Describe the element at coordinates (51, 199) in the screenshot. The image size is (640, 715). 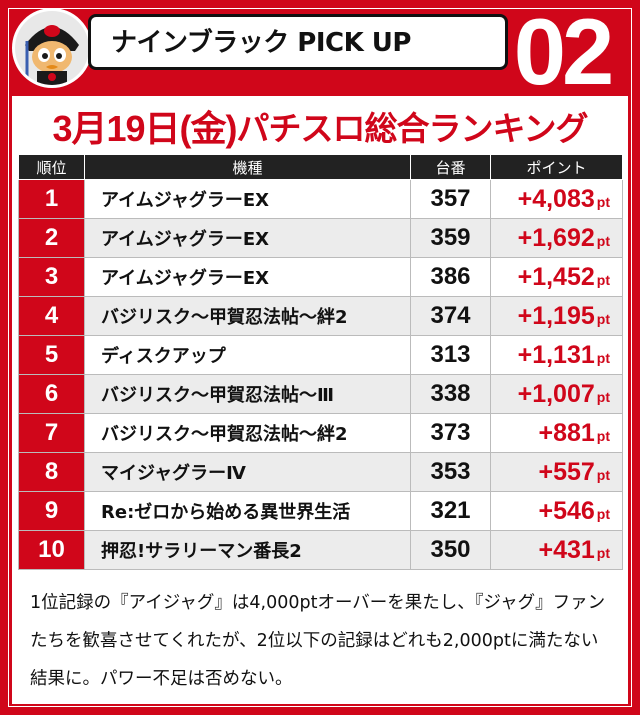
I see `rank-cell: 1` at that location.